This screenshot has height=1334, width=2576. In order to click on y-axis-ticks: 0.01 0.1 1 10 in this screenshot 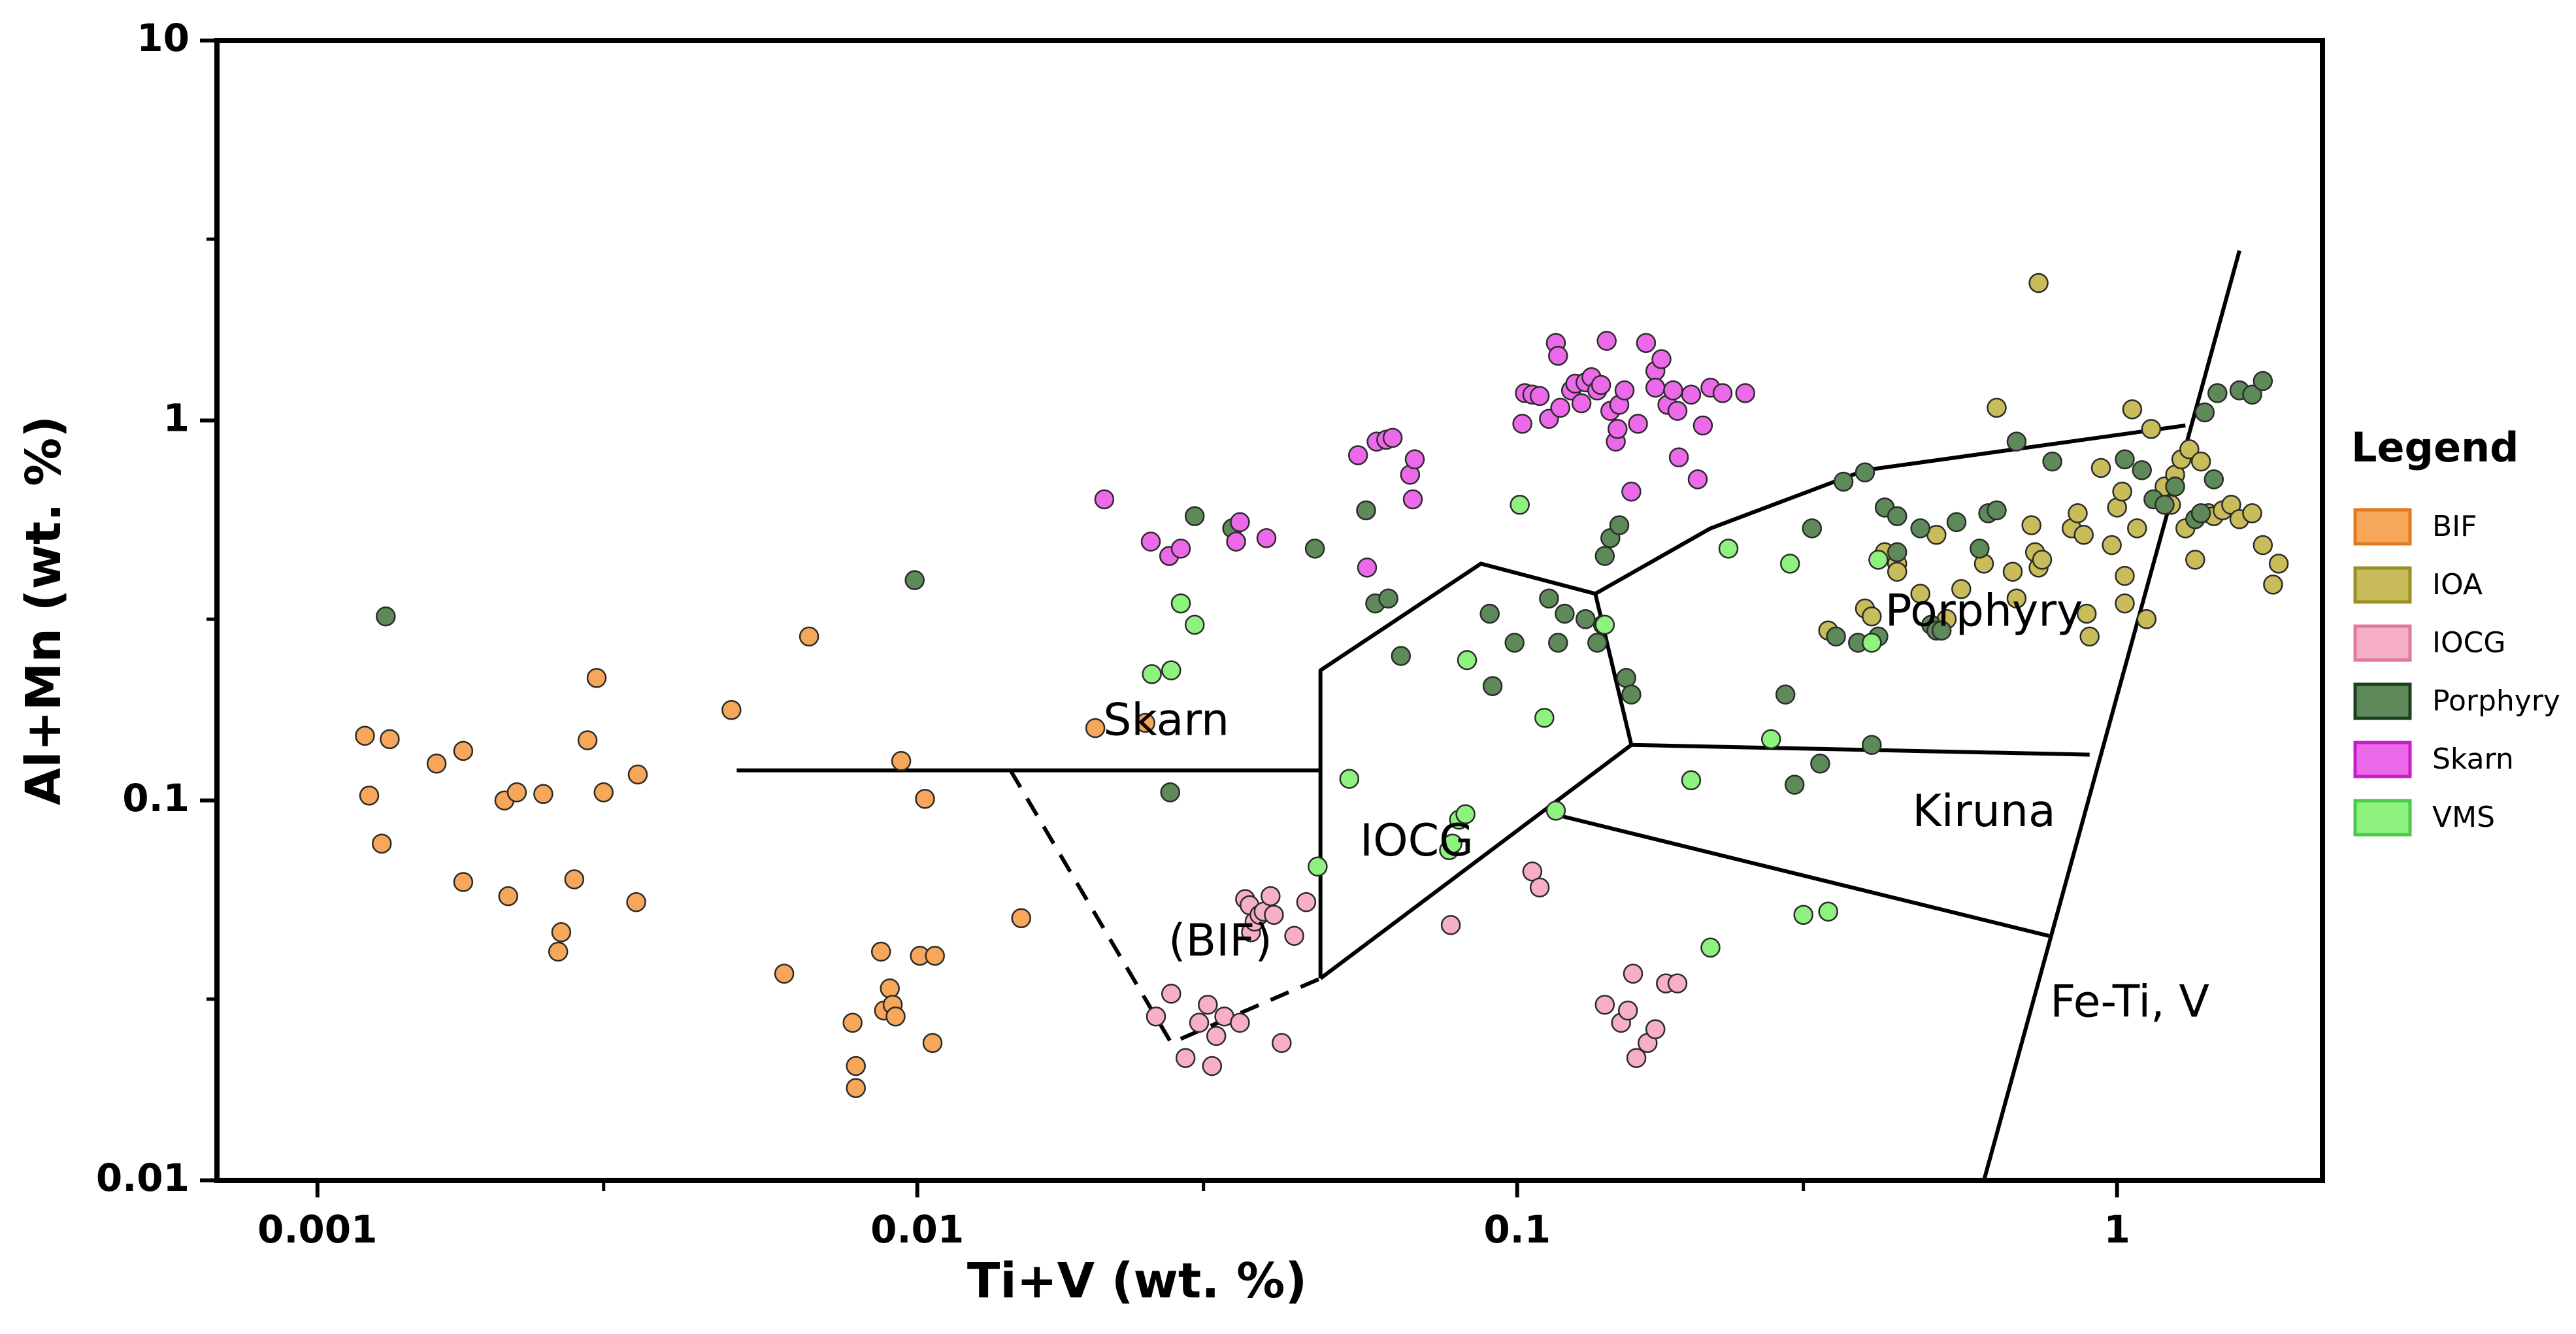, I will do `click(156, 608)`.